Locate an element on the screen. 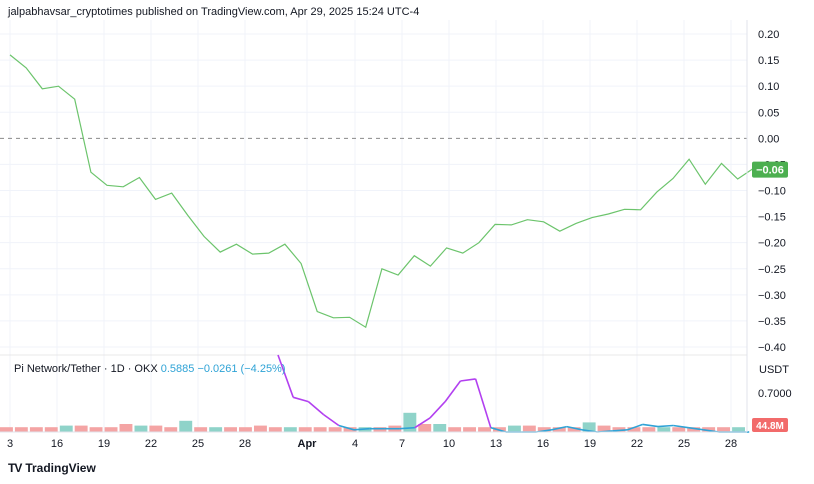 Image resolution: width=814 pixels, height=484 pixels. x-tick-label: 3 is located at coordinates (10, 444).